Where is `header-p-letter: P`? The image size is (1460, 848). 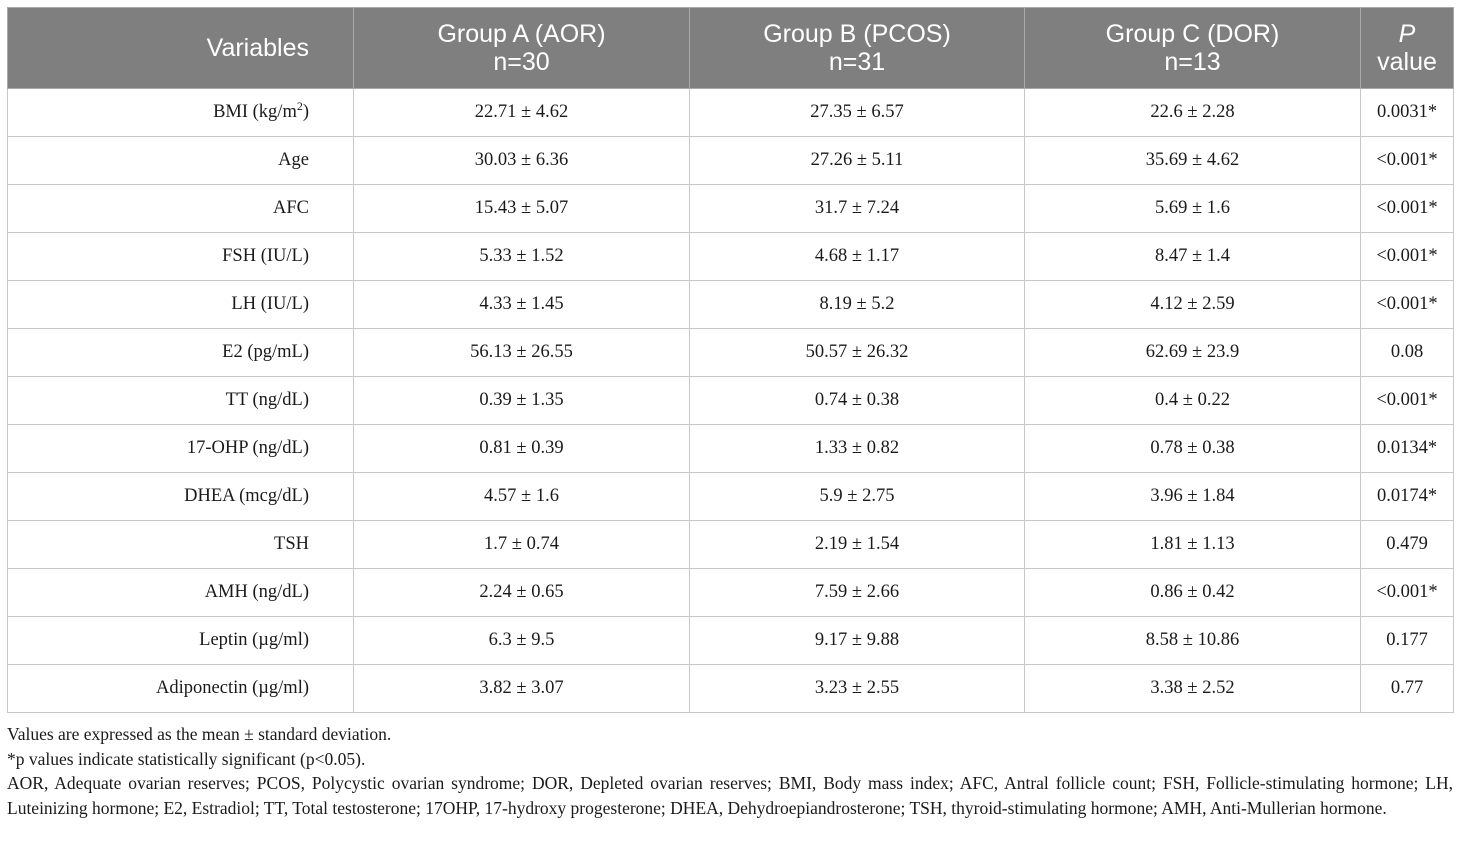
header-p-letter: P is located at coordinates (1407, 34).